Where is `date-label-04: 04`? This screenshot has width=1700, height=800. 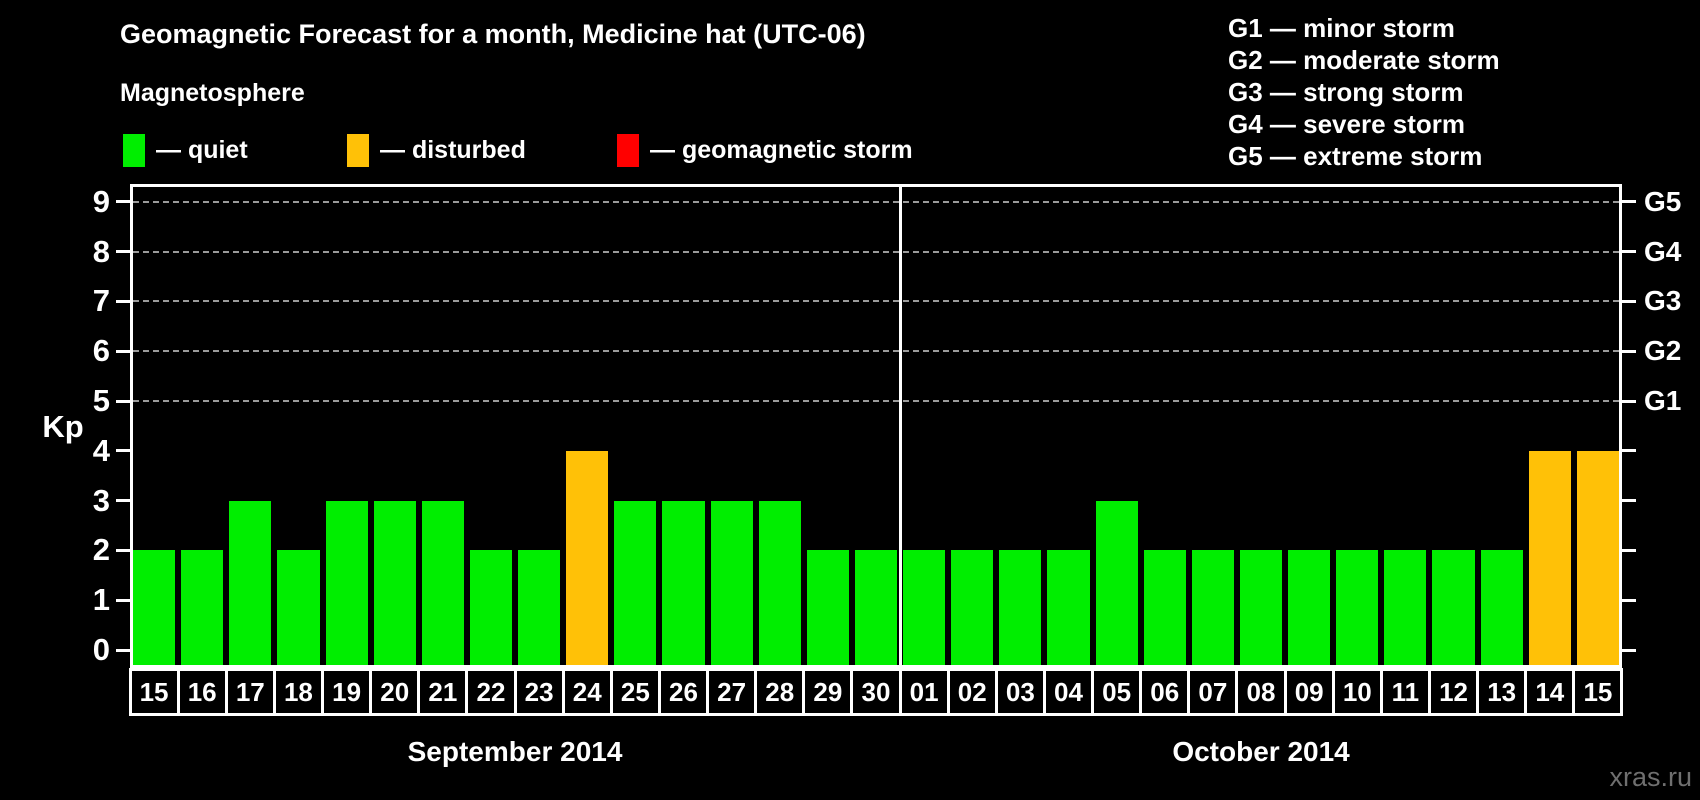
date-label-04: 04 is located at coordinates (1068, 692).